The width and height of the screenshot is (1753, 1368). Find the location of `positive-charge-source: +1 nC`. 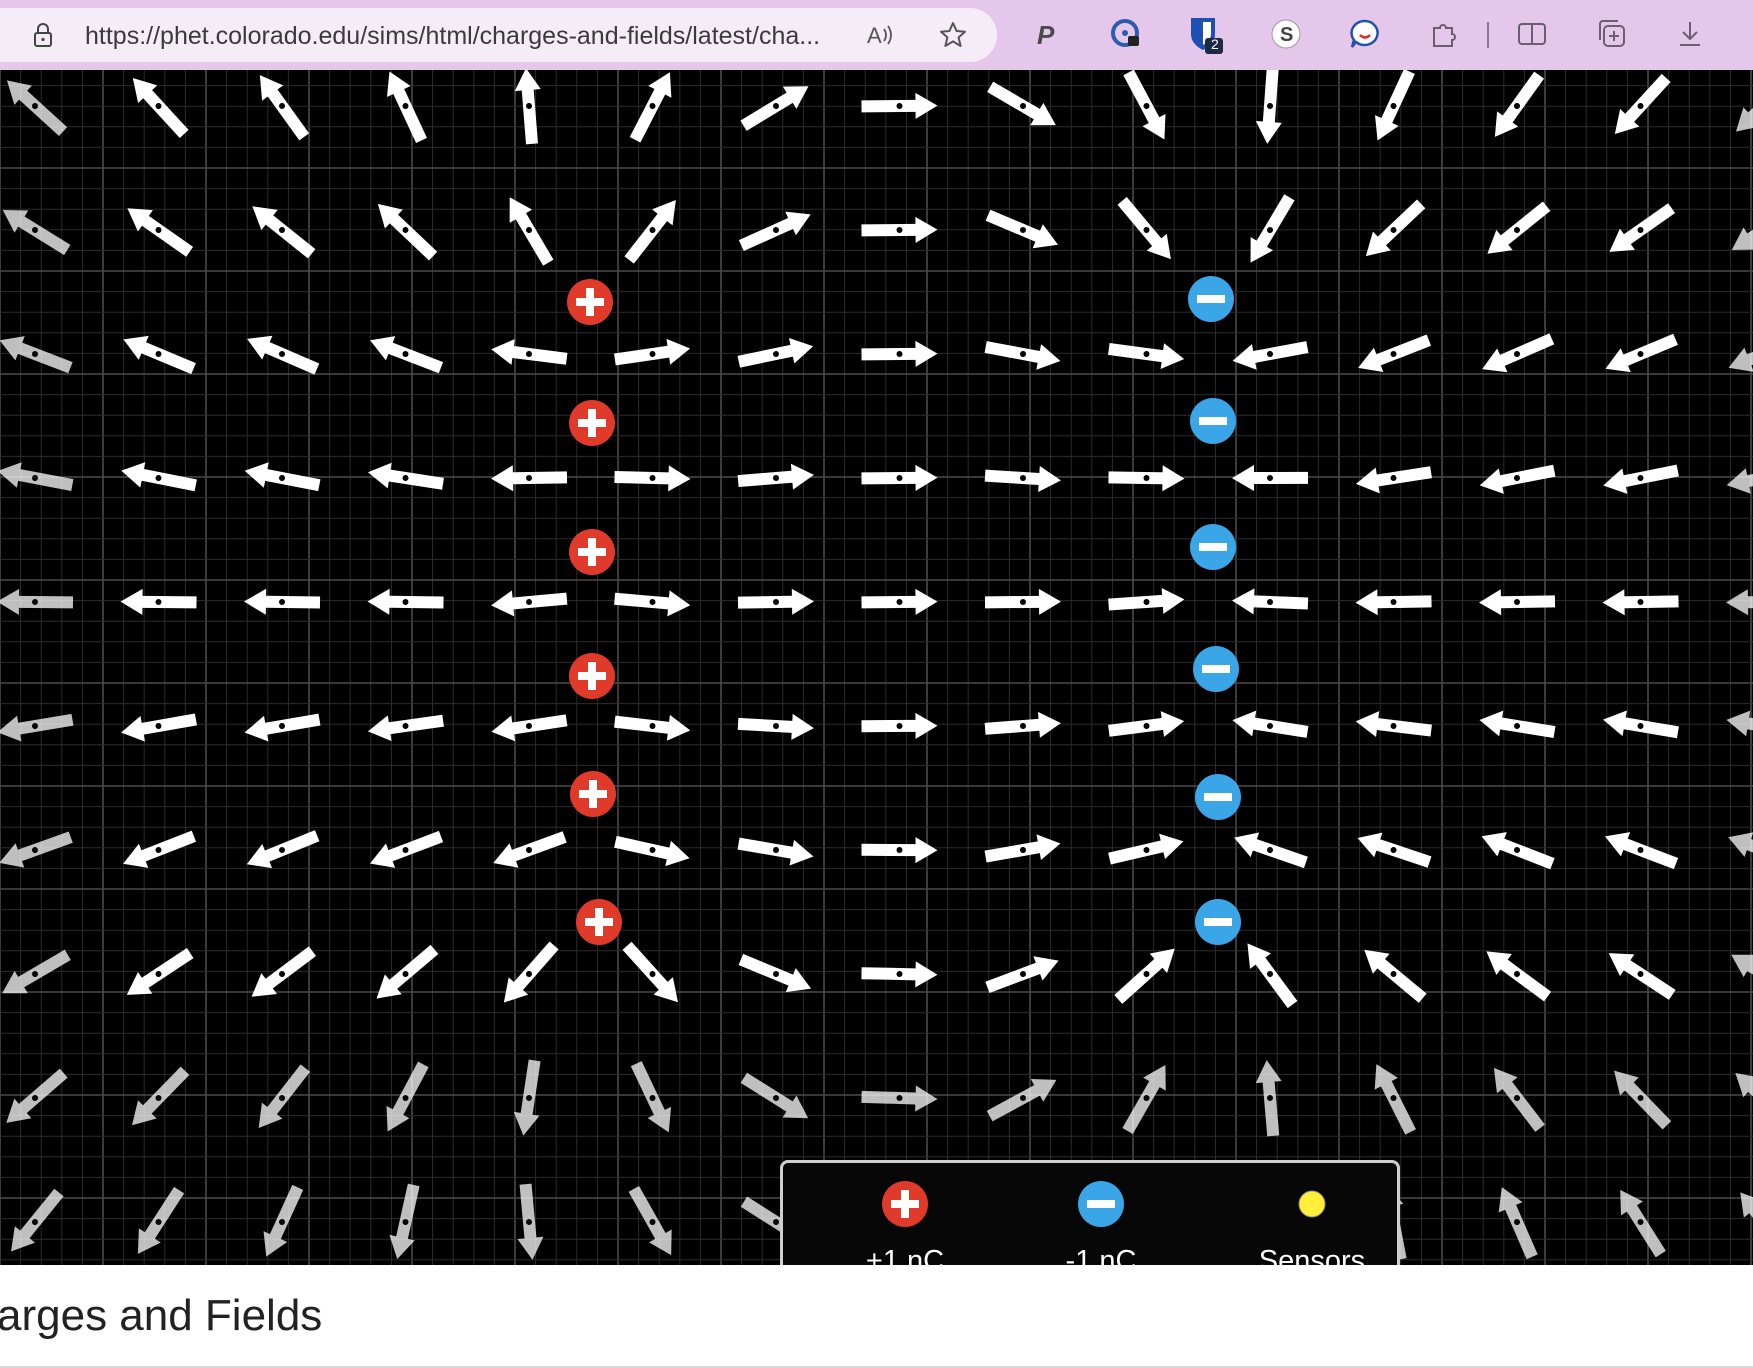

positive-charge-source: +1 nC is located at coordinates (905, 1214).